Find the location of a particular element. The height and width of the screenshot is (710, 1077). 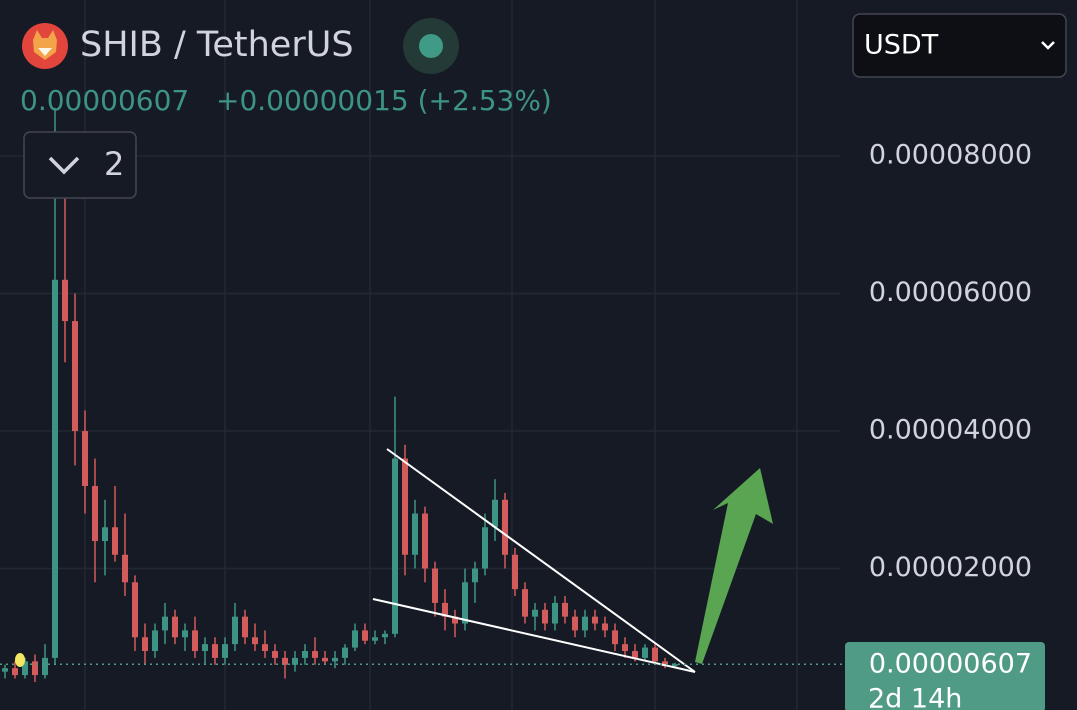

indicator-count: 2 is located at coordinates (114, 164).